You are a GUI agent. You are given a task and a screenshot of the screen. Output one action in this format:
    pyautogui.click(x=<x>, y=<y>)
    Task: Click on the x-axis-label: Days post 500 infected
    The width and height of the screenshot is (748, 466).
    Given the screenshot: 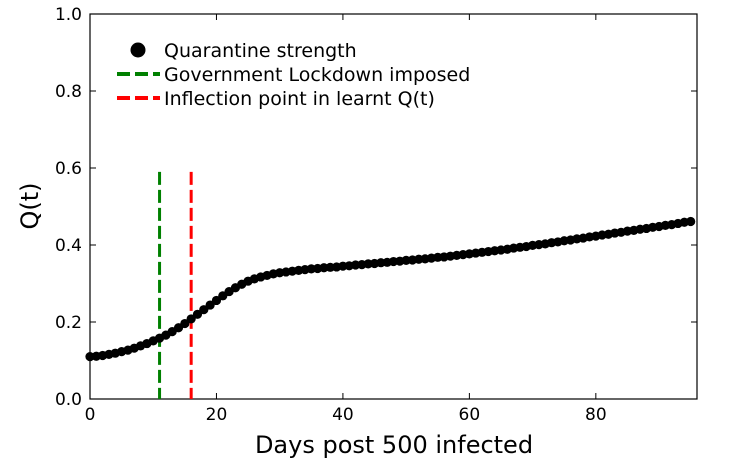 What is the action you would take?
    pyautogui.click(x=394, y=445)
    